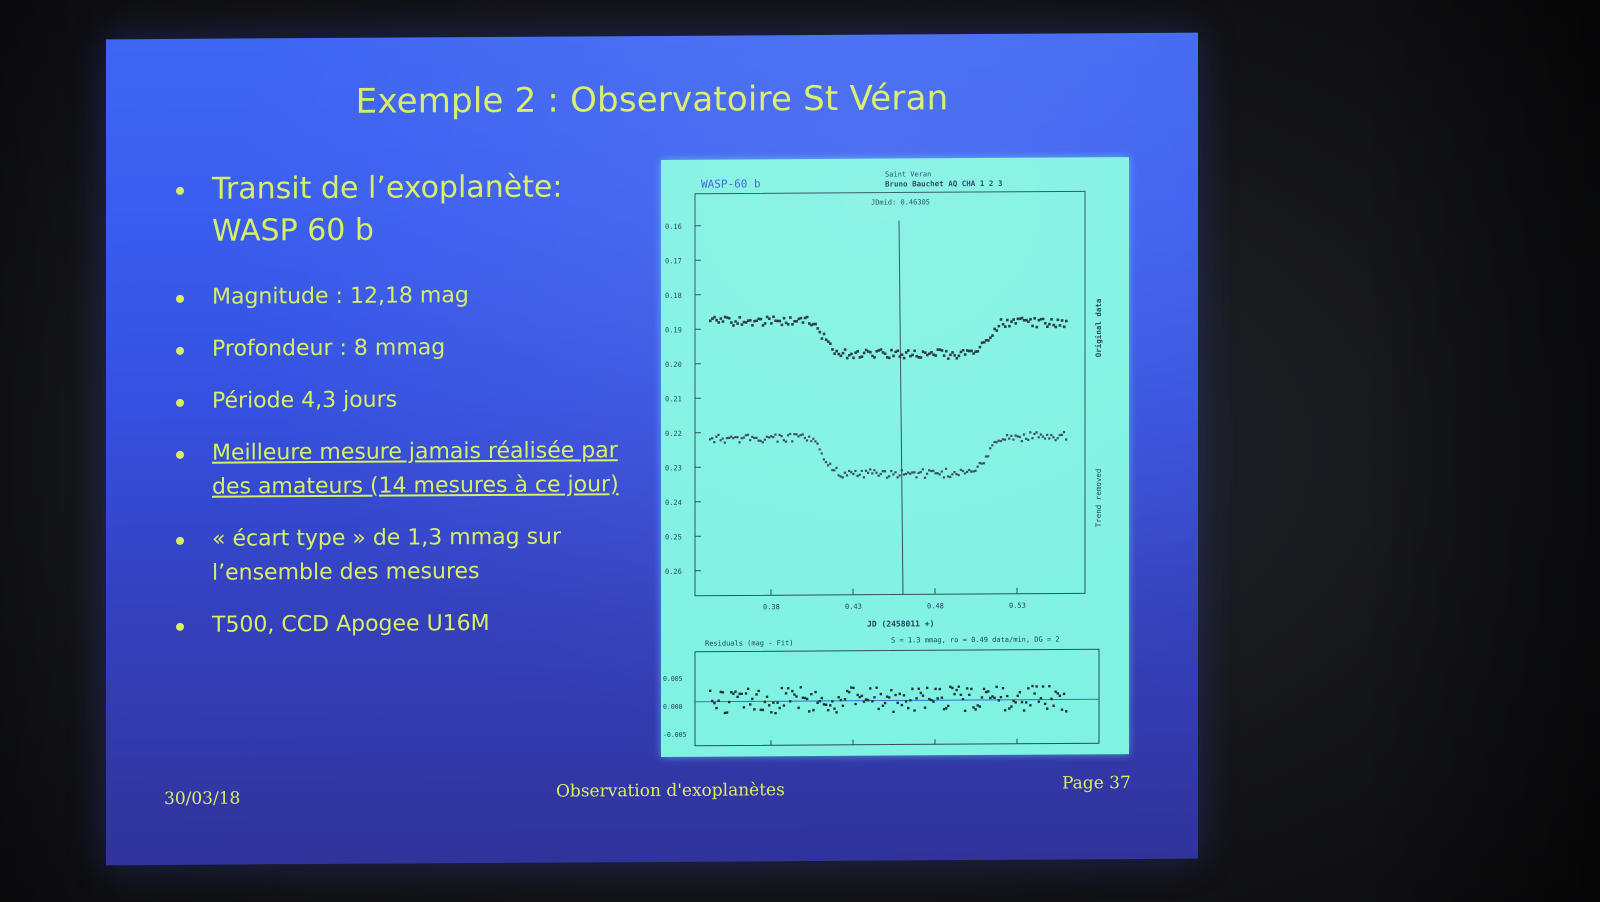 The image size is (1600, 902). I want to click on residual-y-tick-label: 0.000, so click(673, 707).